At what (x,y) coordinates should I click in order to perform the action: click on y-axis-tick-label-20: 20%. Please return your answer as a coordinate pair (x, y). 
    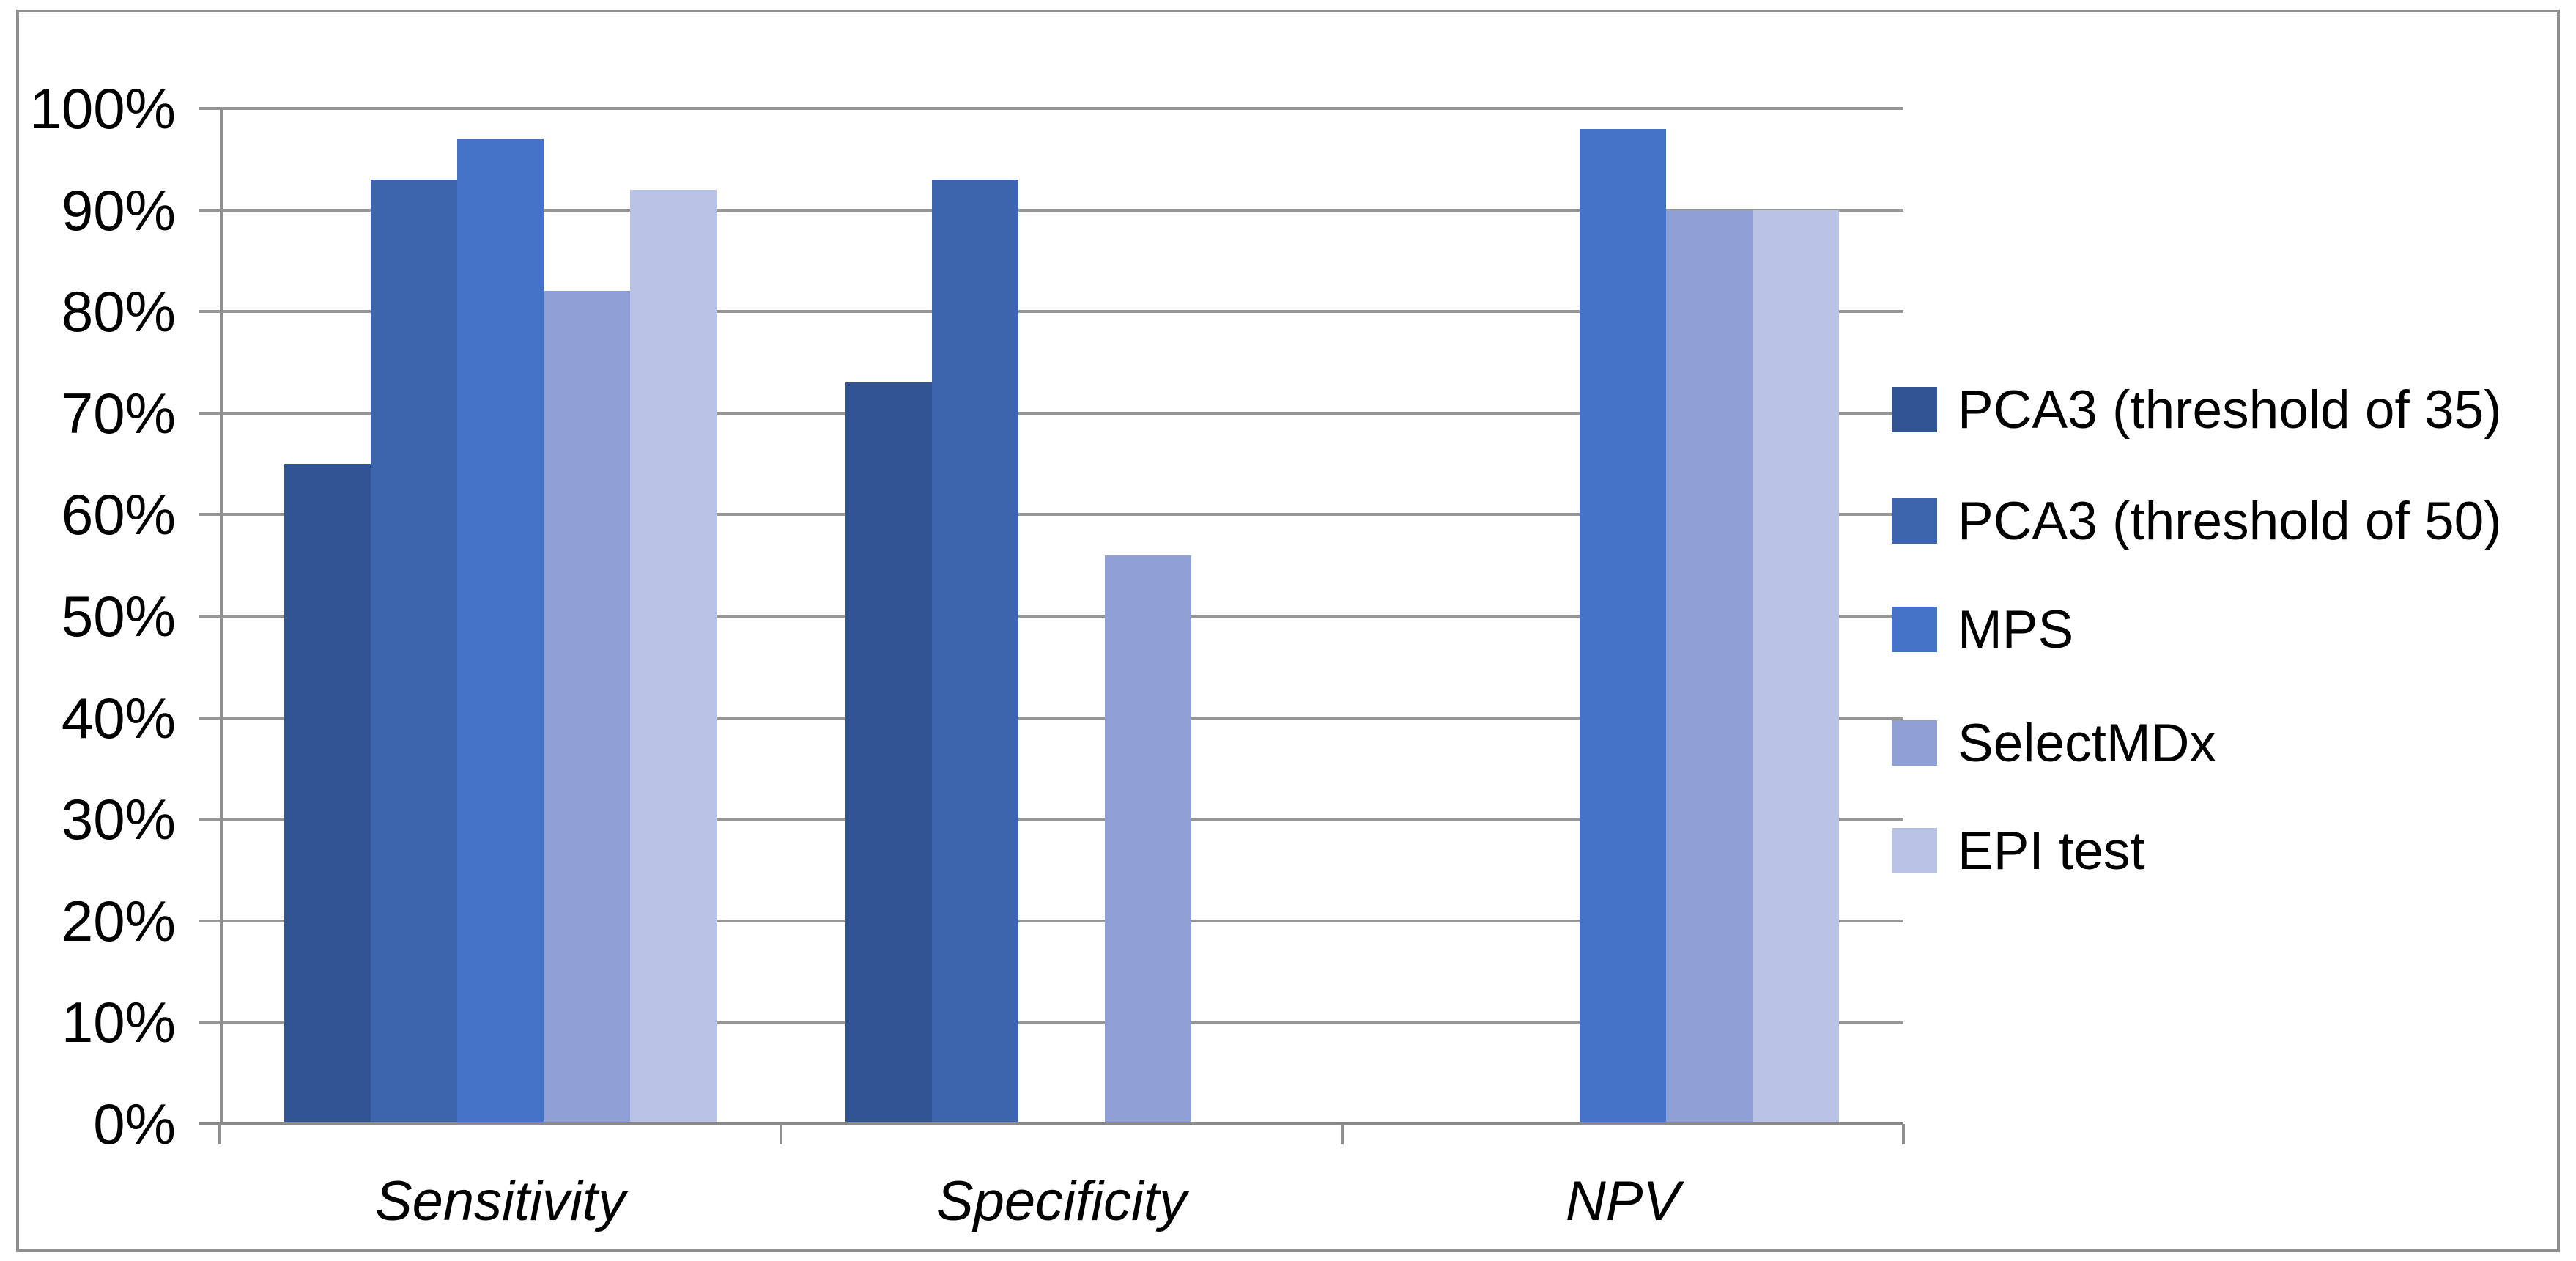
    Looking at the image, I should click on (118, 920).